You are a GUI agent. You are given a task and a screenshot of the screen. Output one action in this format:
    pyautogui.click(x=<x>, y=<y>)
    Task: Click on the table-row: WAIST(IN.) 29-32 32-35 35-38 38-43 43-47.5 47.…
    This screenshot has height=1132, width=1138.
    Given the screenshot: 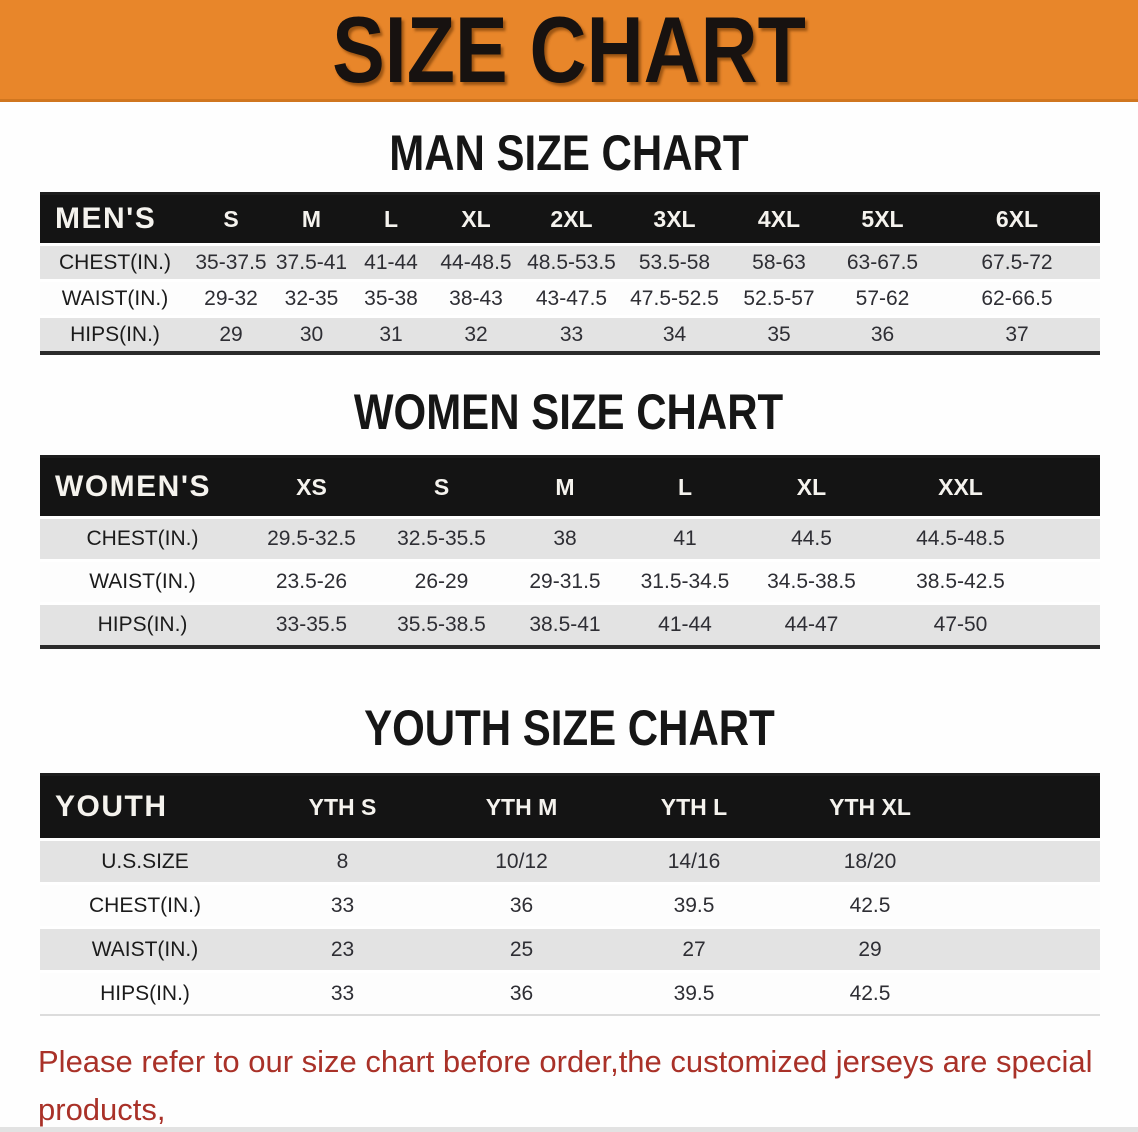 What is the action you would take?
    pyautogui.click(x=570, y=298)
    